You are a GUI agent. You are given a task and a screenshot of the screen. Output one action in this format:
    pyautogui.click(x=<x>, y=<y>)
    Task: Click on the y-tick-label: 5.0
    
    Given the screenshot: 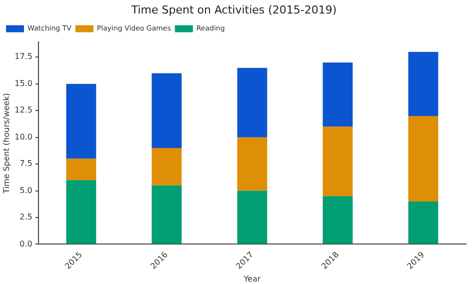 What is the action you would take?
    pyautogui.click(x=26, y=190)
    